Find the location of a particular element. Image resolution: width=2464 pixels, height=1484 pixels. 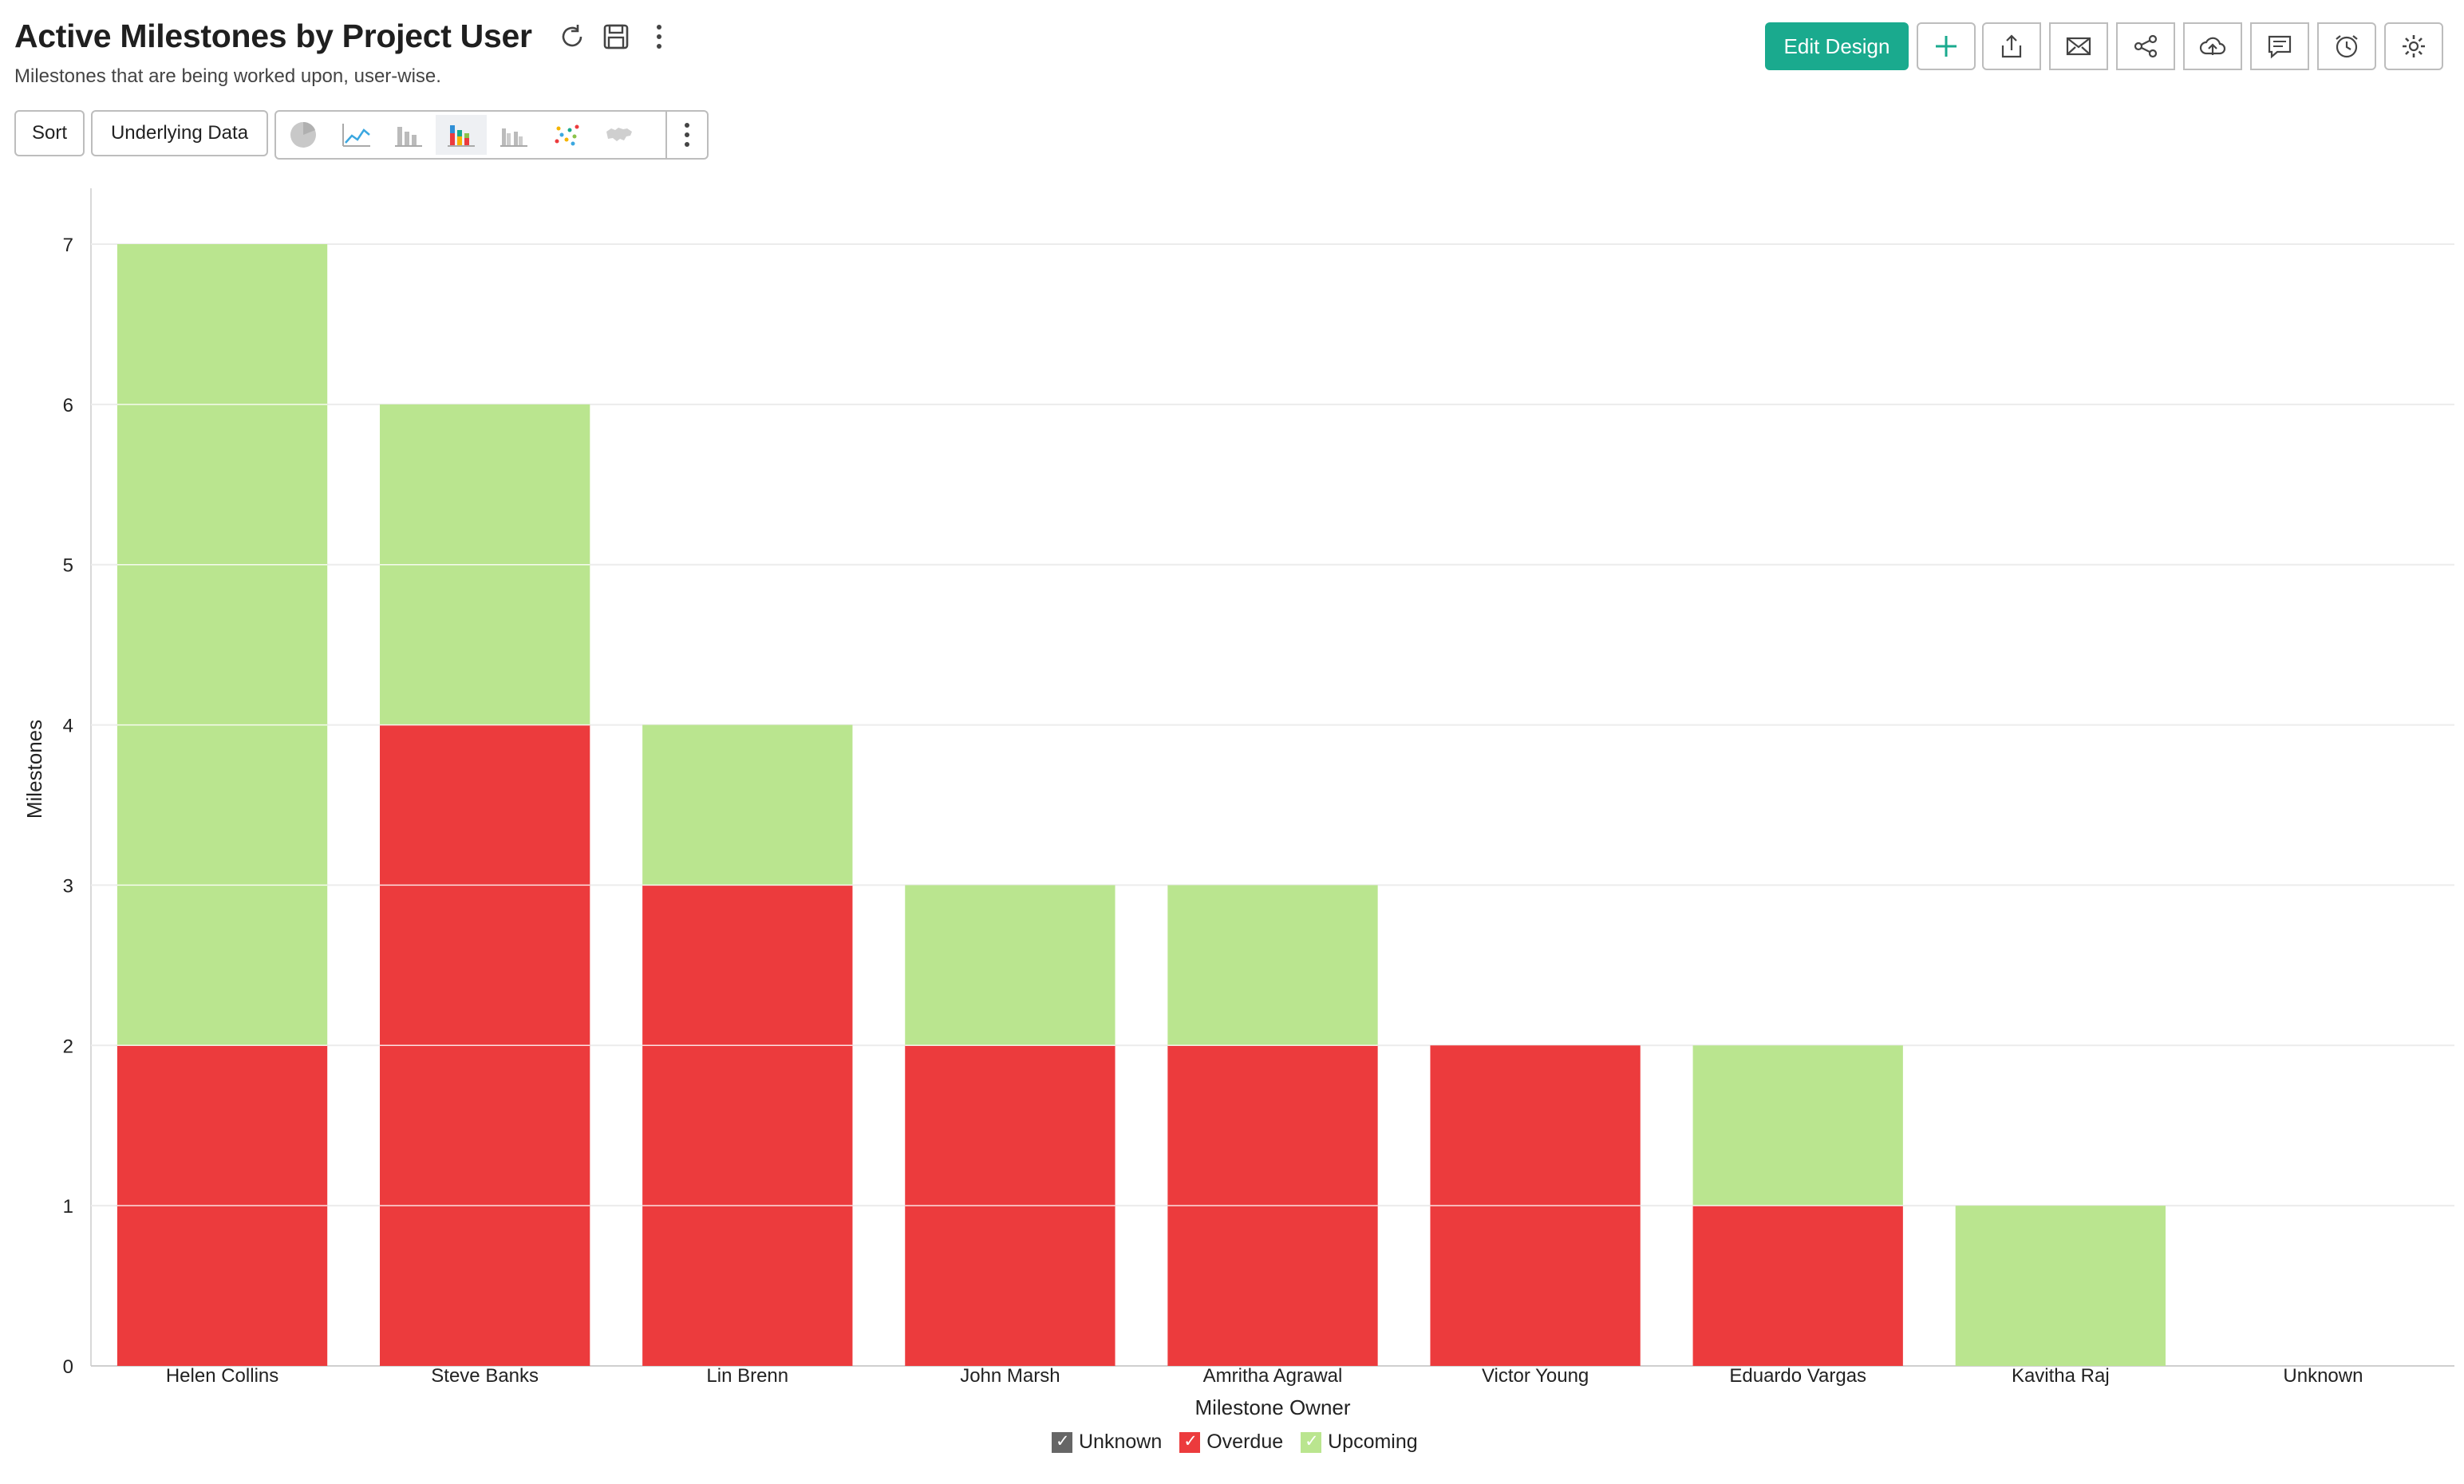

x-tick-label: Victor Young is located at coordinates (1535, 1376).